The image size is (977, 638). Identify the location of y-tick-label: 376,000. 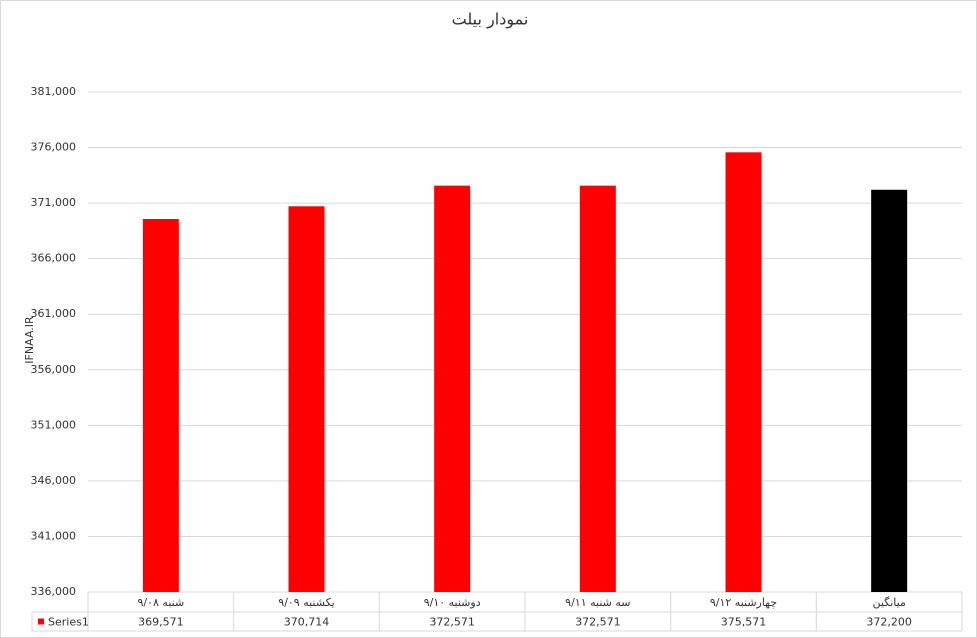
(54, 147).